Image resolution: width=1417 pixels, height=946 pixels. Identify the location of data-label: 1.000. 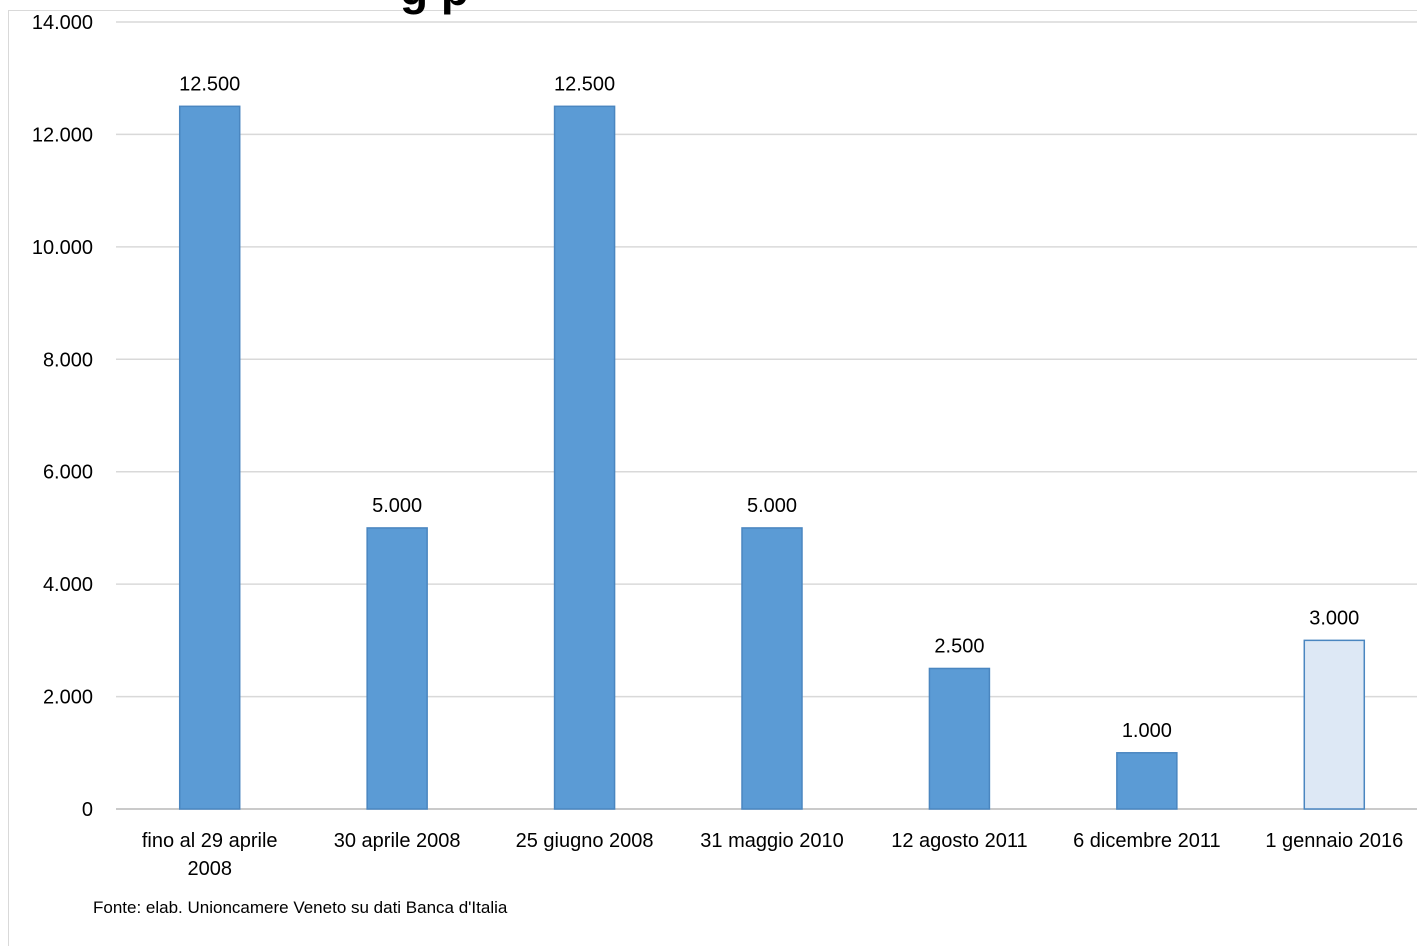
(1147, 731).